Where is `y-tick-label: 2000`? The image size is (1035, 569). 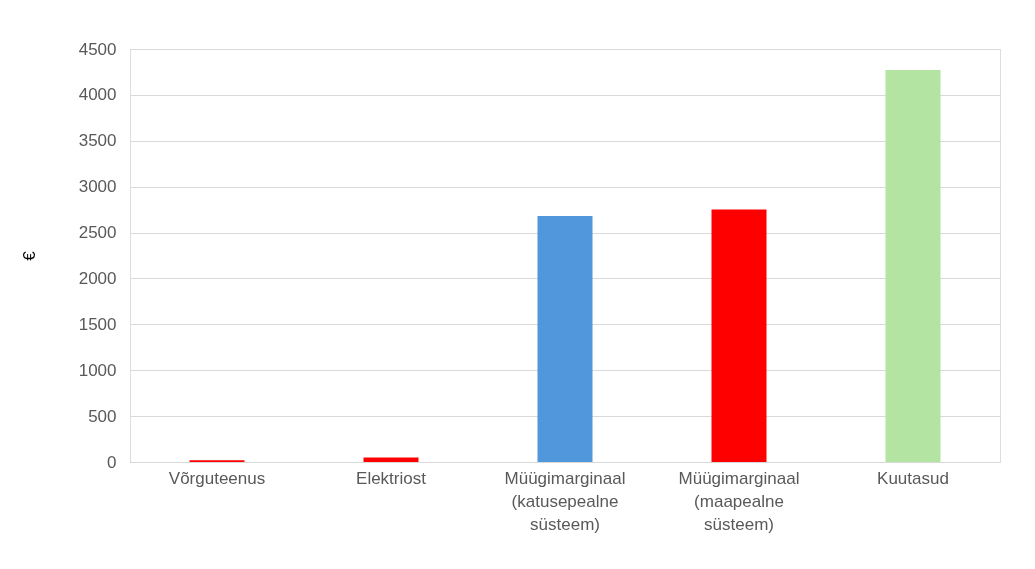
y-tick-label: 2000 is located at coordinates (97, 278).